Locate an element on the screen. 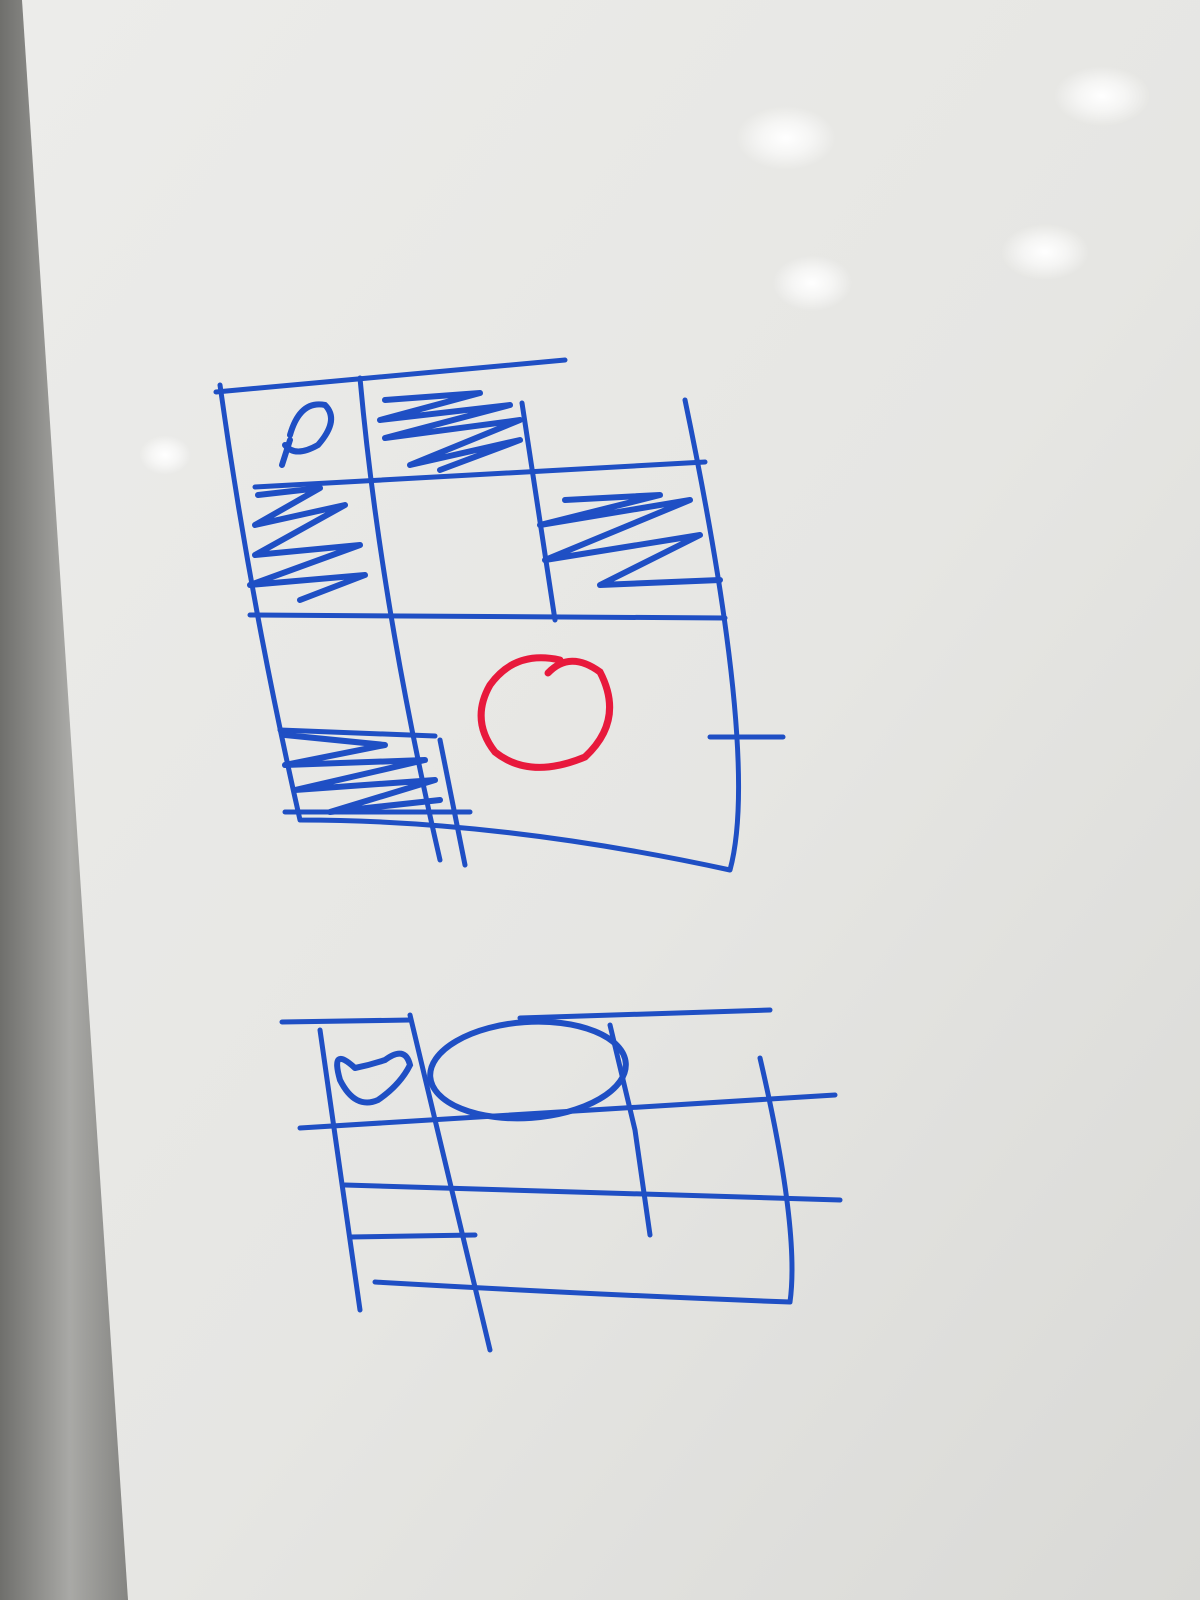 The image size is (1200, 1600). hatch-marks is located at coordinates (485, 602).